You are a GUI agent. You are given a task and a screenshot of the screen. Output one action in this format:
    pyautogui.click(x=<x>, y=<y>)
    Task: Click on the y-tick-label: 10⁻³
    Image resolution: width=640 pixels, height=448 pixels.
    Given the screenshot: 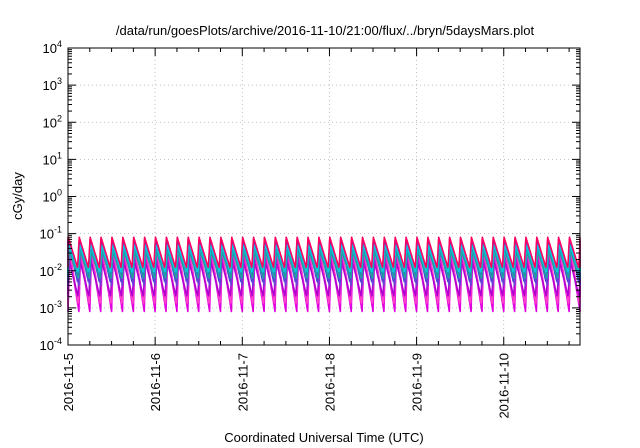 What is the action you would take?
    pyautogui.click(x=51, y=307)
    